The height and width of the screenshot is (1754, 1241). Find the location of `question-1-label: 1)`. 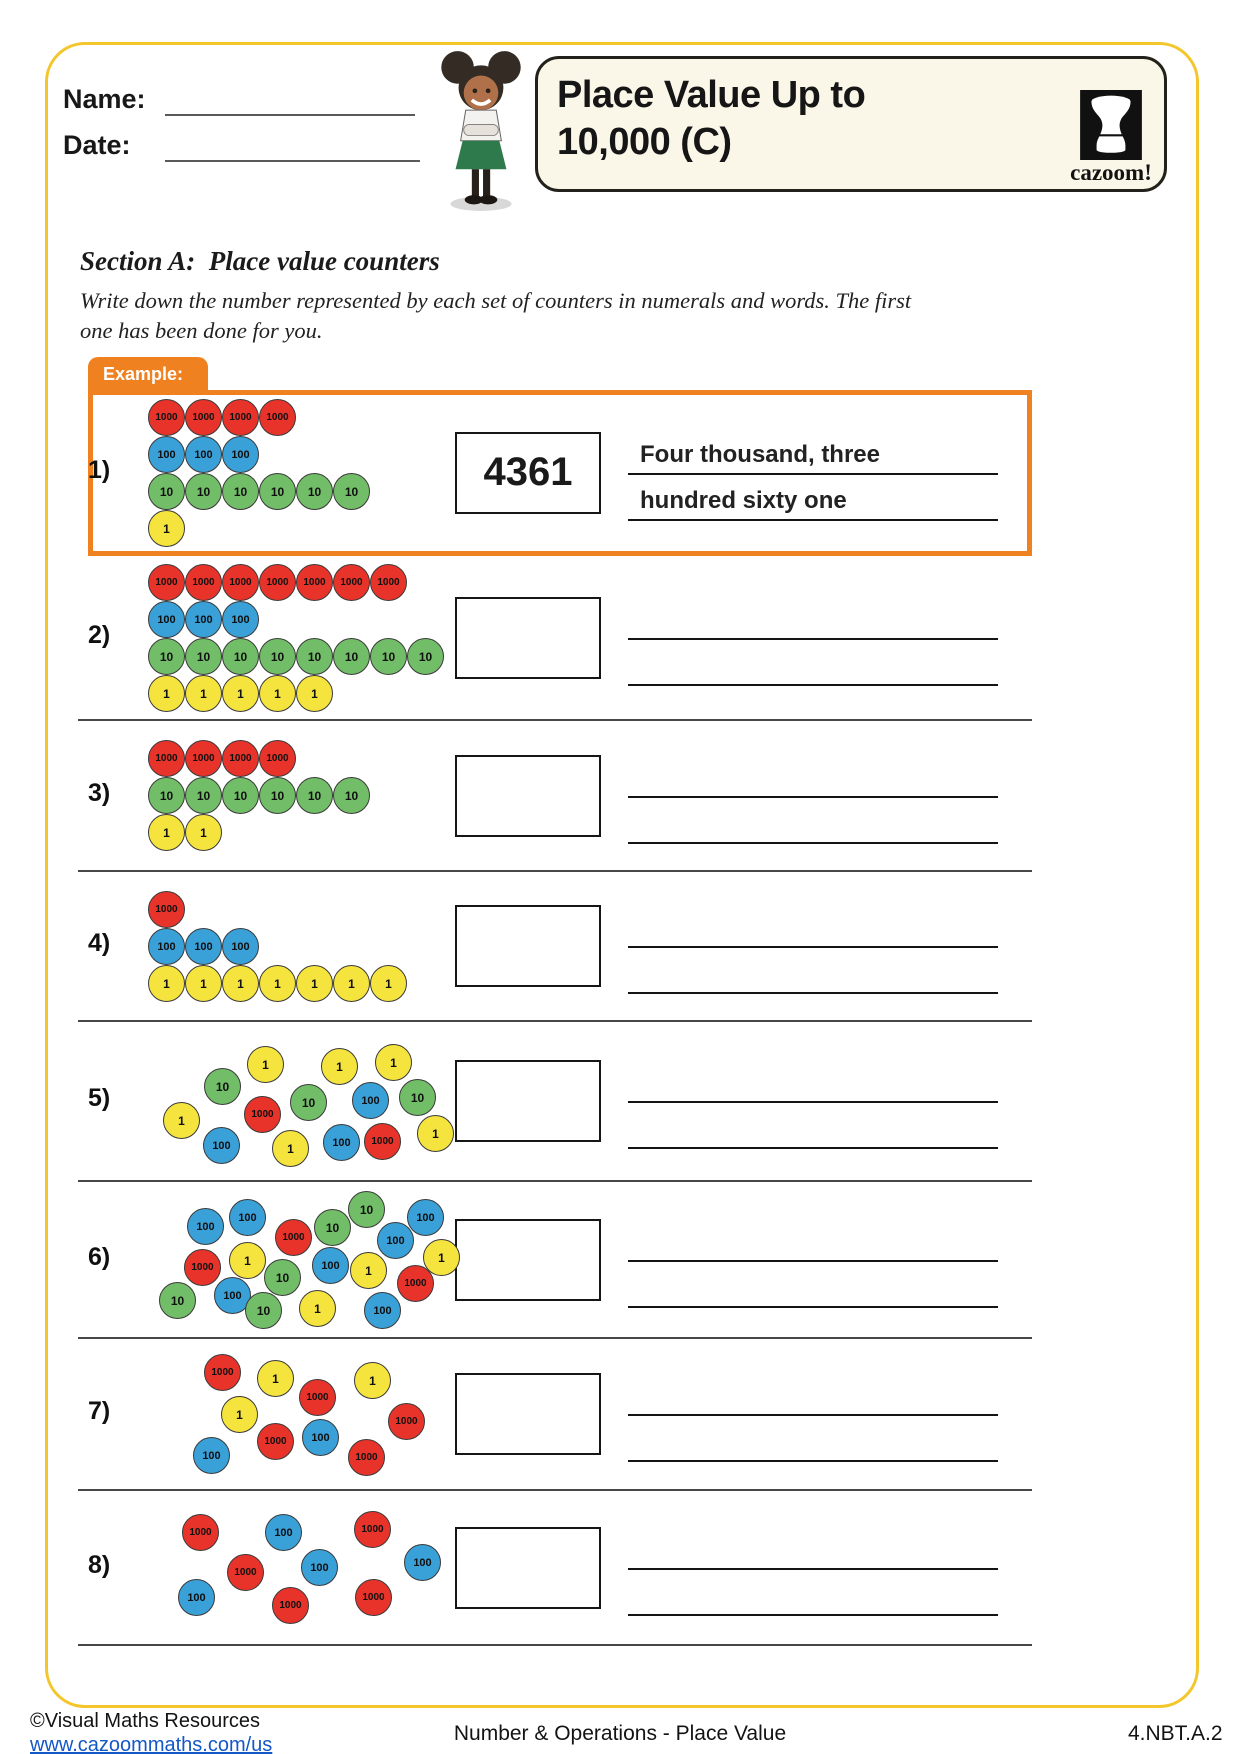

question-1-label: 1) is located at coordinates (99, 470).